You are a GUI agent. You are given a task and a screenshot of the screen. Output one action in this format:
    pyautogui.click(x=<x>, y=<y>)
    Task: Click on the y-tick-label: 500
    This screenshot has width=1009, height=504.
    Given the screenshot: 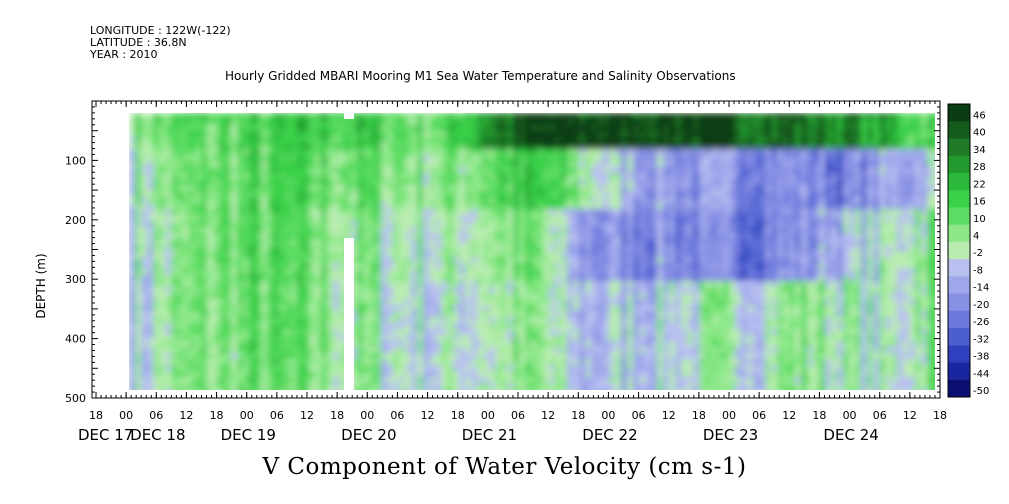 What is the action you would take?
    pyautogui.click(x=75, y=398)
    